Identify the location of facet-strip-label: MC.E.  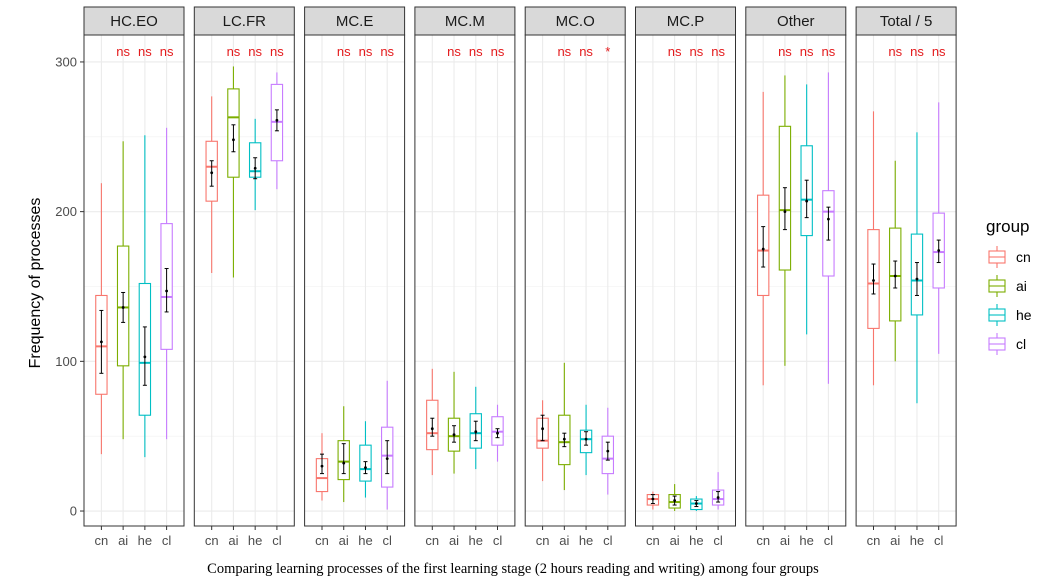
(355, 21).